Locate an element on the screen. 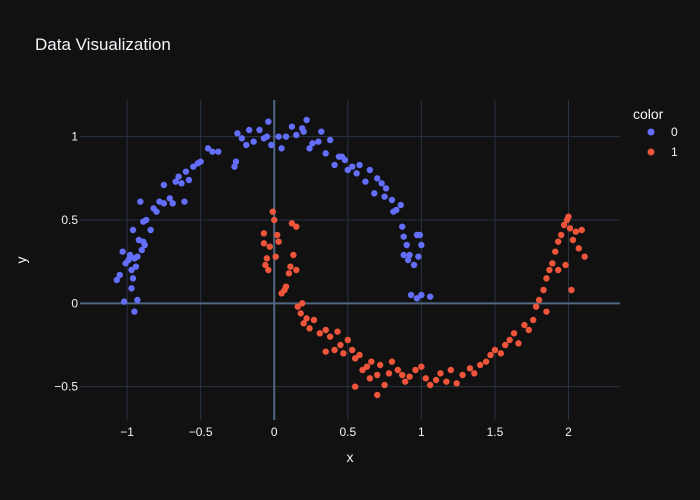 Image resolution: width=700 pixels, height=500 pixels. legend-items: 01 is located at coordinates (663, 142).